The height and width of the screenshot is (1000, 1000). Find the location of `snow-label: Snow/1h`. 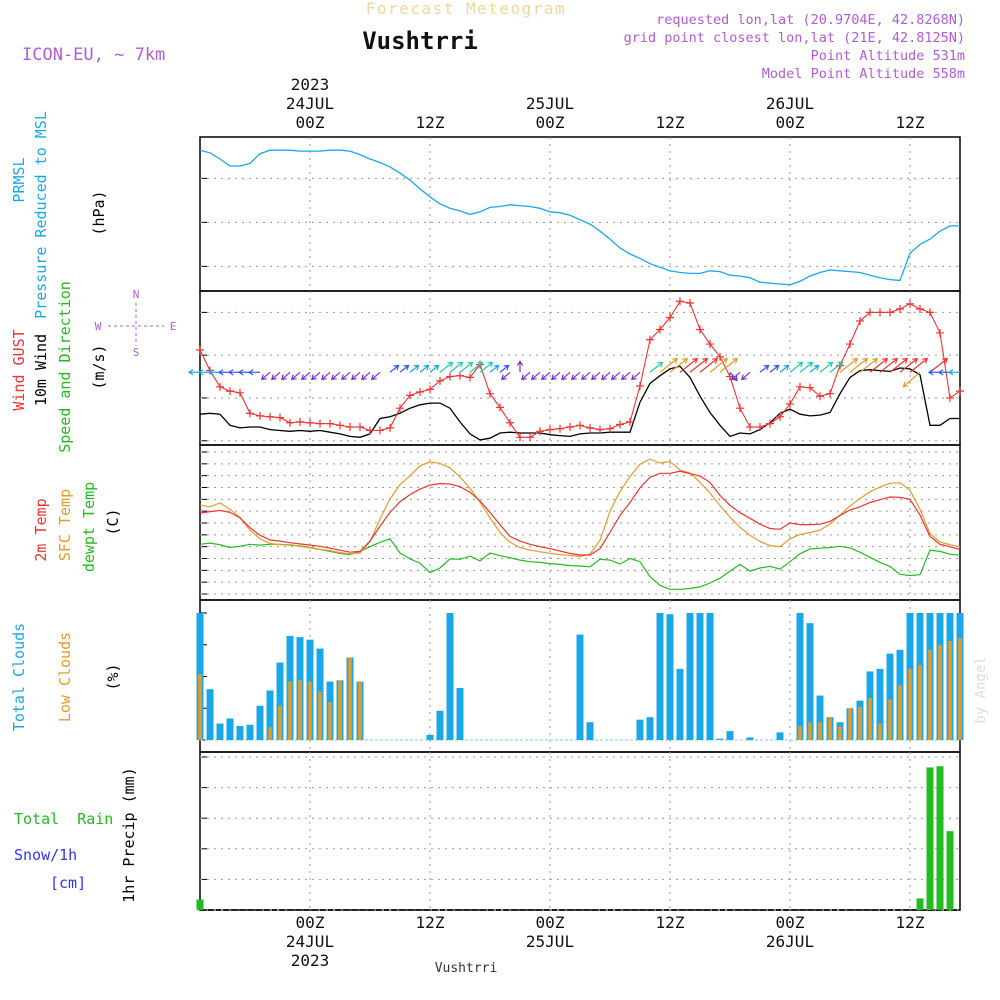

snow-label: Snow/1h is located at coordinates (45, 855).